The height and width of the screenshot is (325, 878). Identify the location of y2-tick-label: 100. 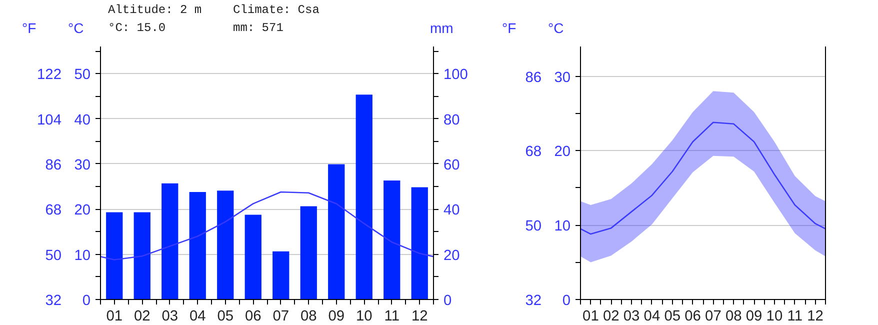
(456, 75).